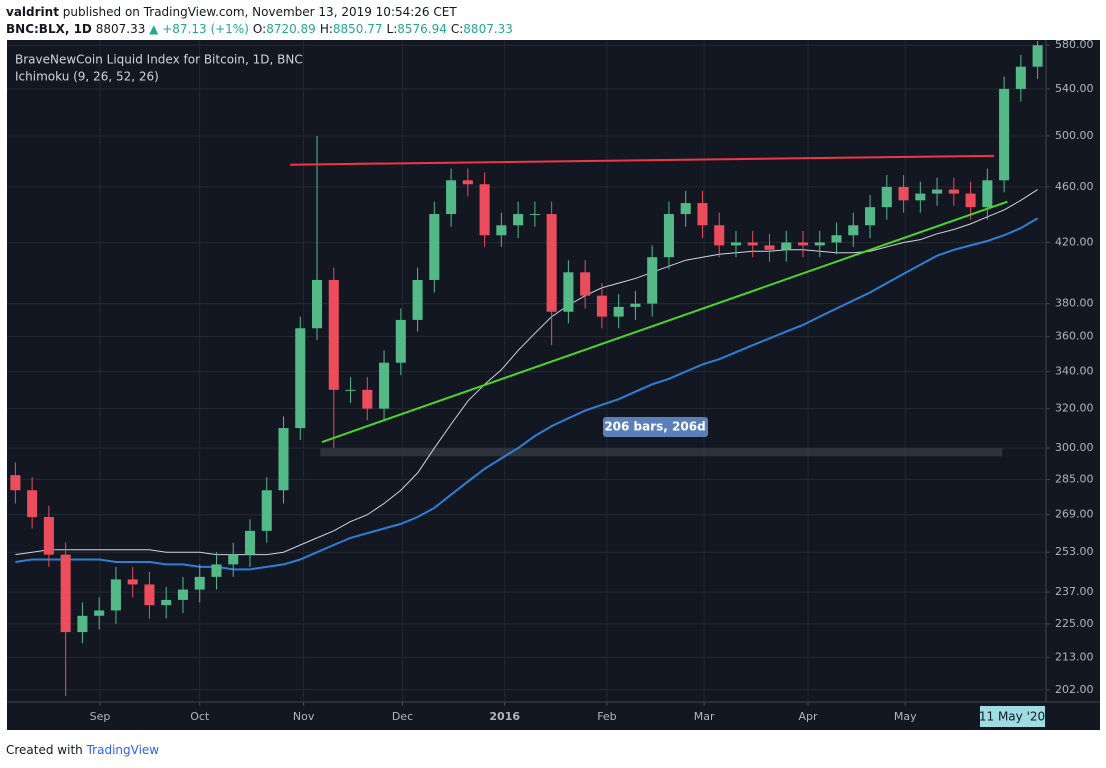  Describe the element at coordinates (704, 716) in the screenshot. I see `x-tick-label: Mar` at that location.